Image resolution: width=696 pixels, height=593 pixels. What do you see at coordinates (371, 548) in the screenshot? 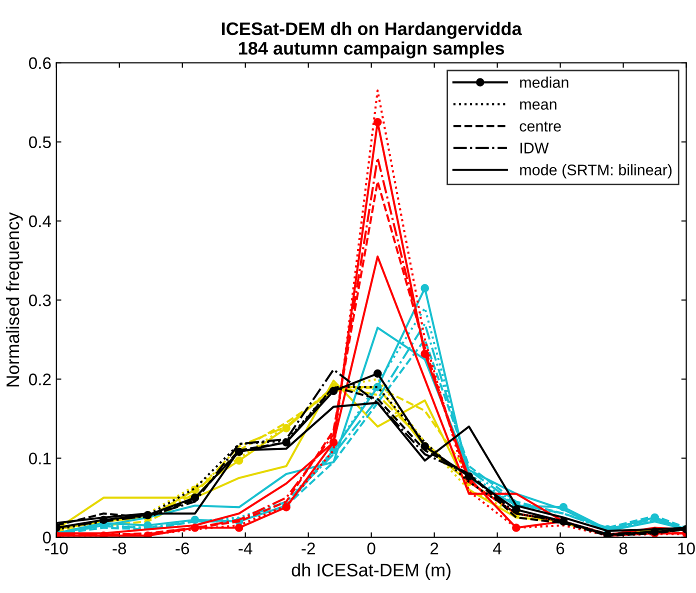
I see `x-tick-label: 0` at bounding box center [371, 548].